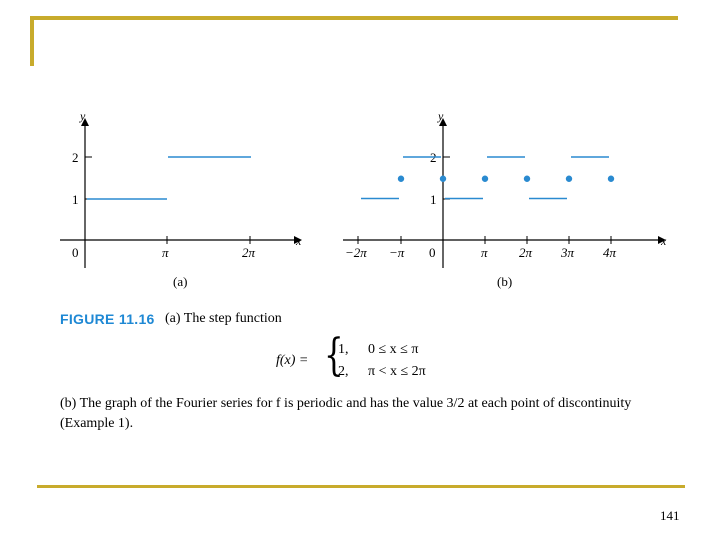 The height and width of the screenshot is (540, 720). What do you see at coordinates (107, 319) in the screenshot?
I see `figure-number: FIGURE 11.16` at bounding box center [107, 319].